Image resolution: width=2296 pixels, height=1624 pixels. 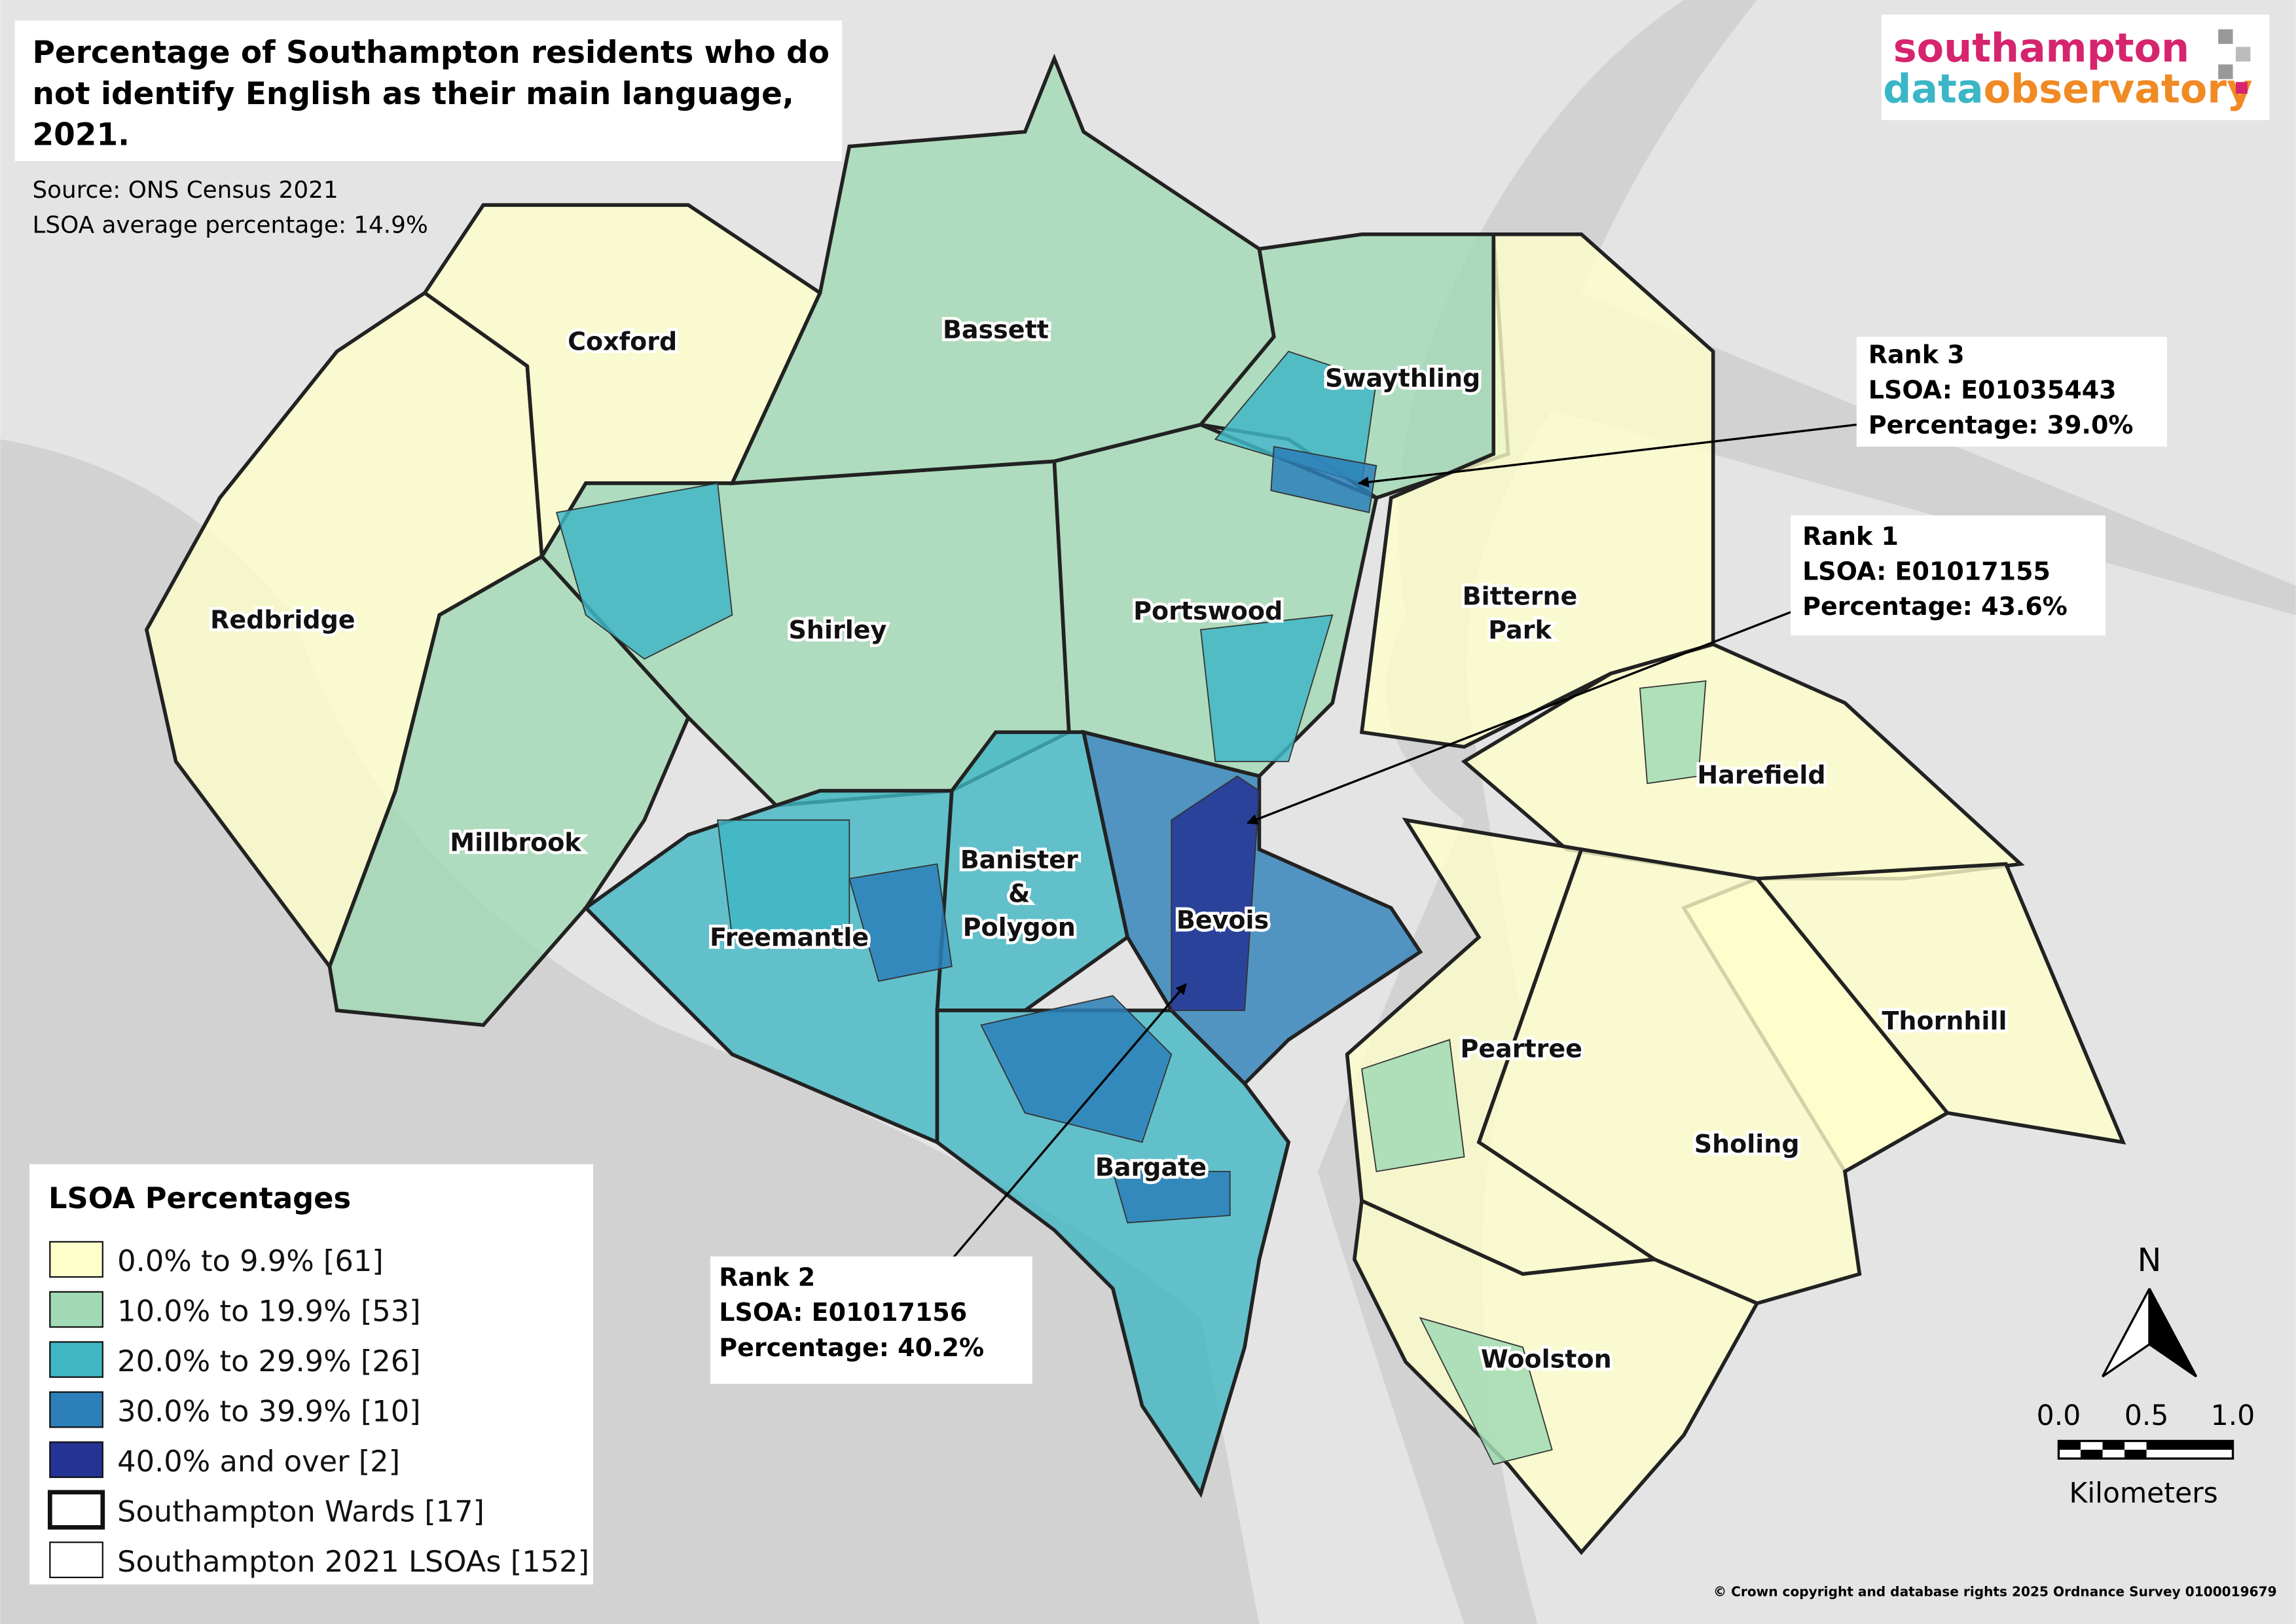 What do you see at coordinates (1151, 1167) in the screenshot?
I see `ward-label: Bargate` at bounding box center [1151, 1167].